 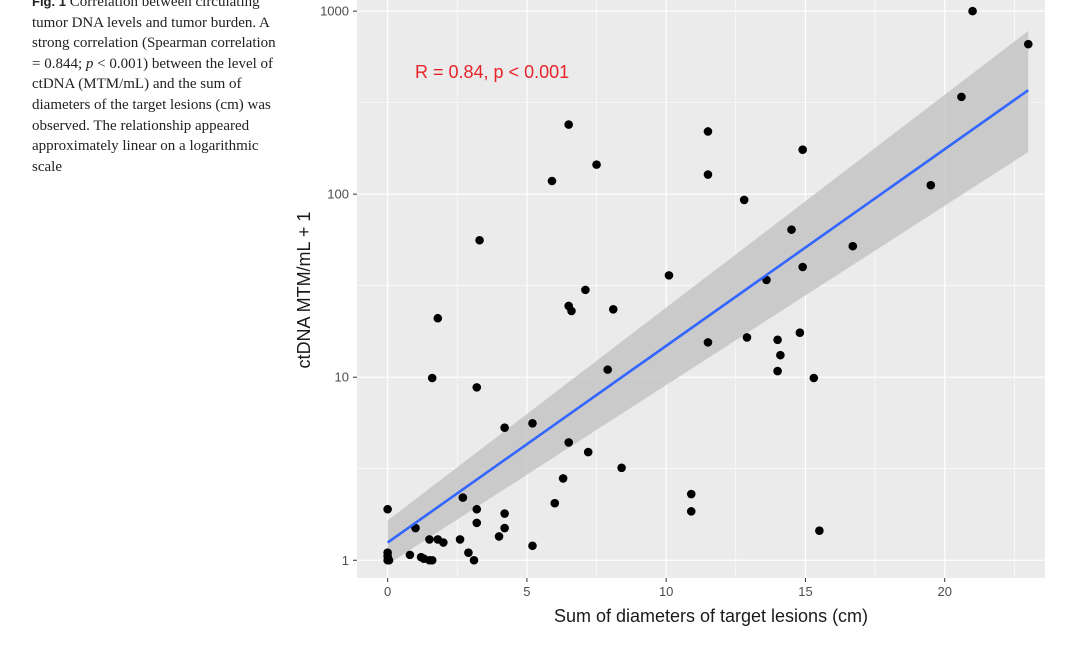 What do you see at coordinates (338, 194) in the screenshot?
I see `y-tick-label: 100` at bounding box center [338, 194].